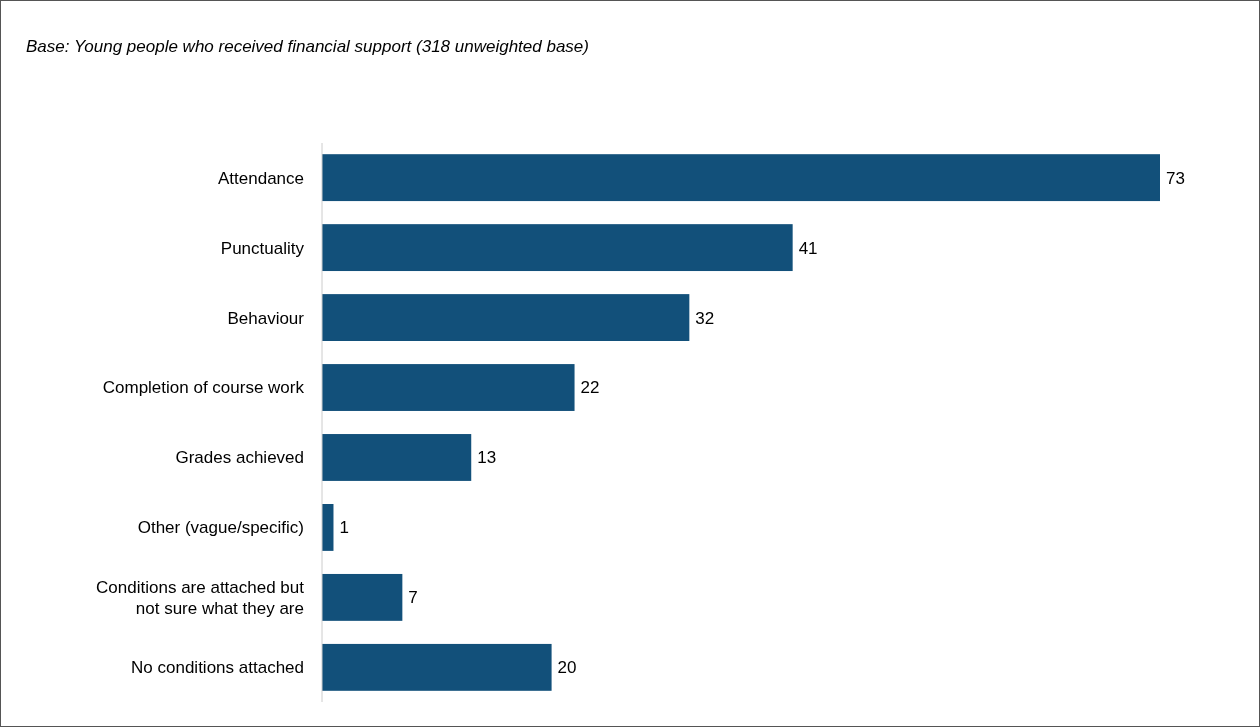 This screenshot has height=727, width=1260. Describe the element at coordinates (262, 248) in the screenshot. I see `y-tick-label: Punctuality` at that location.